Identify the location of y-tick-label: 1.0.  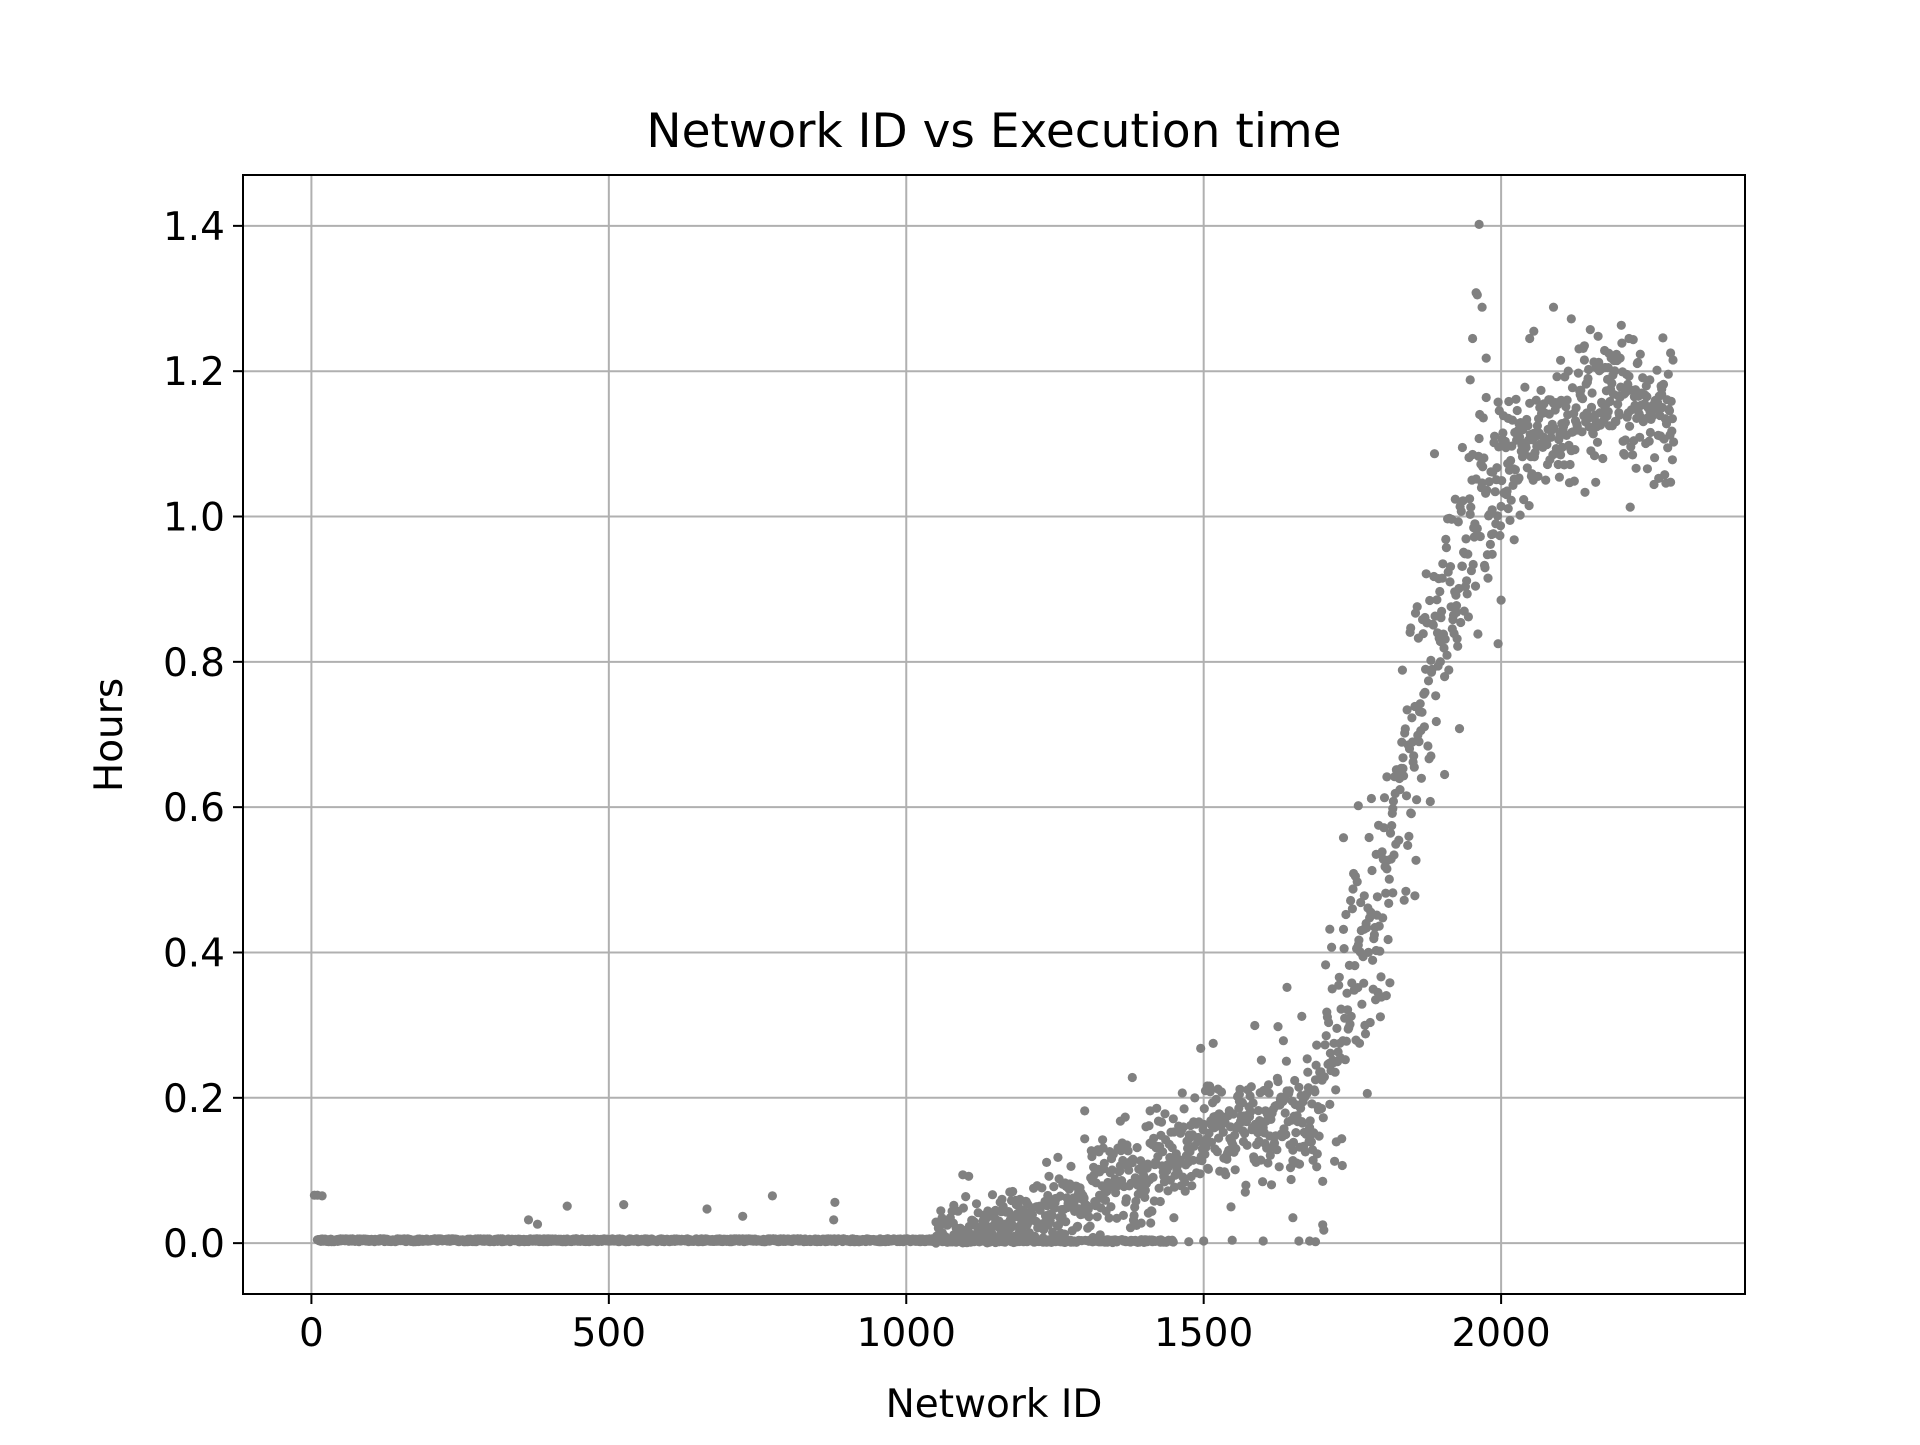
(194, 518).